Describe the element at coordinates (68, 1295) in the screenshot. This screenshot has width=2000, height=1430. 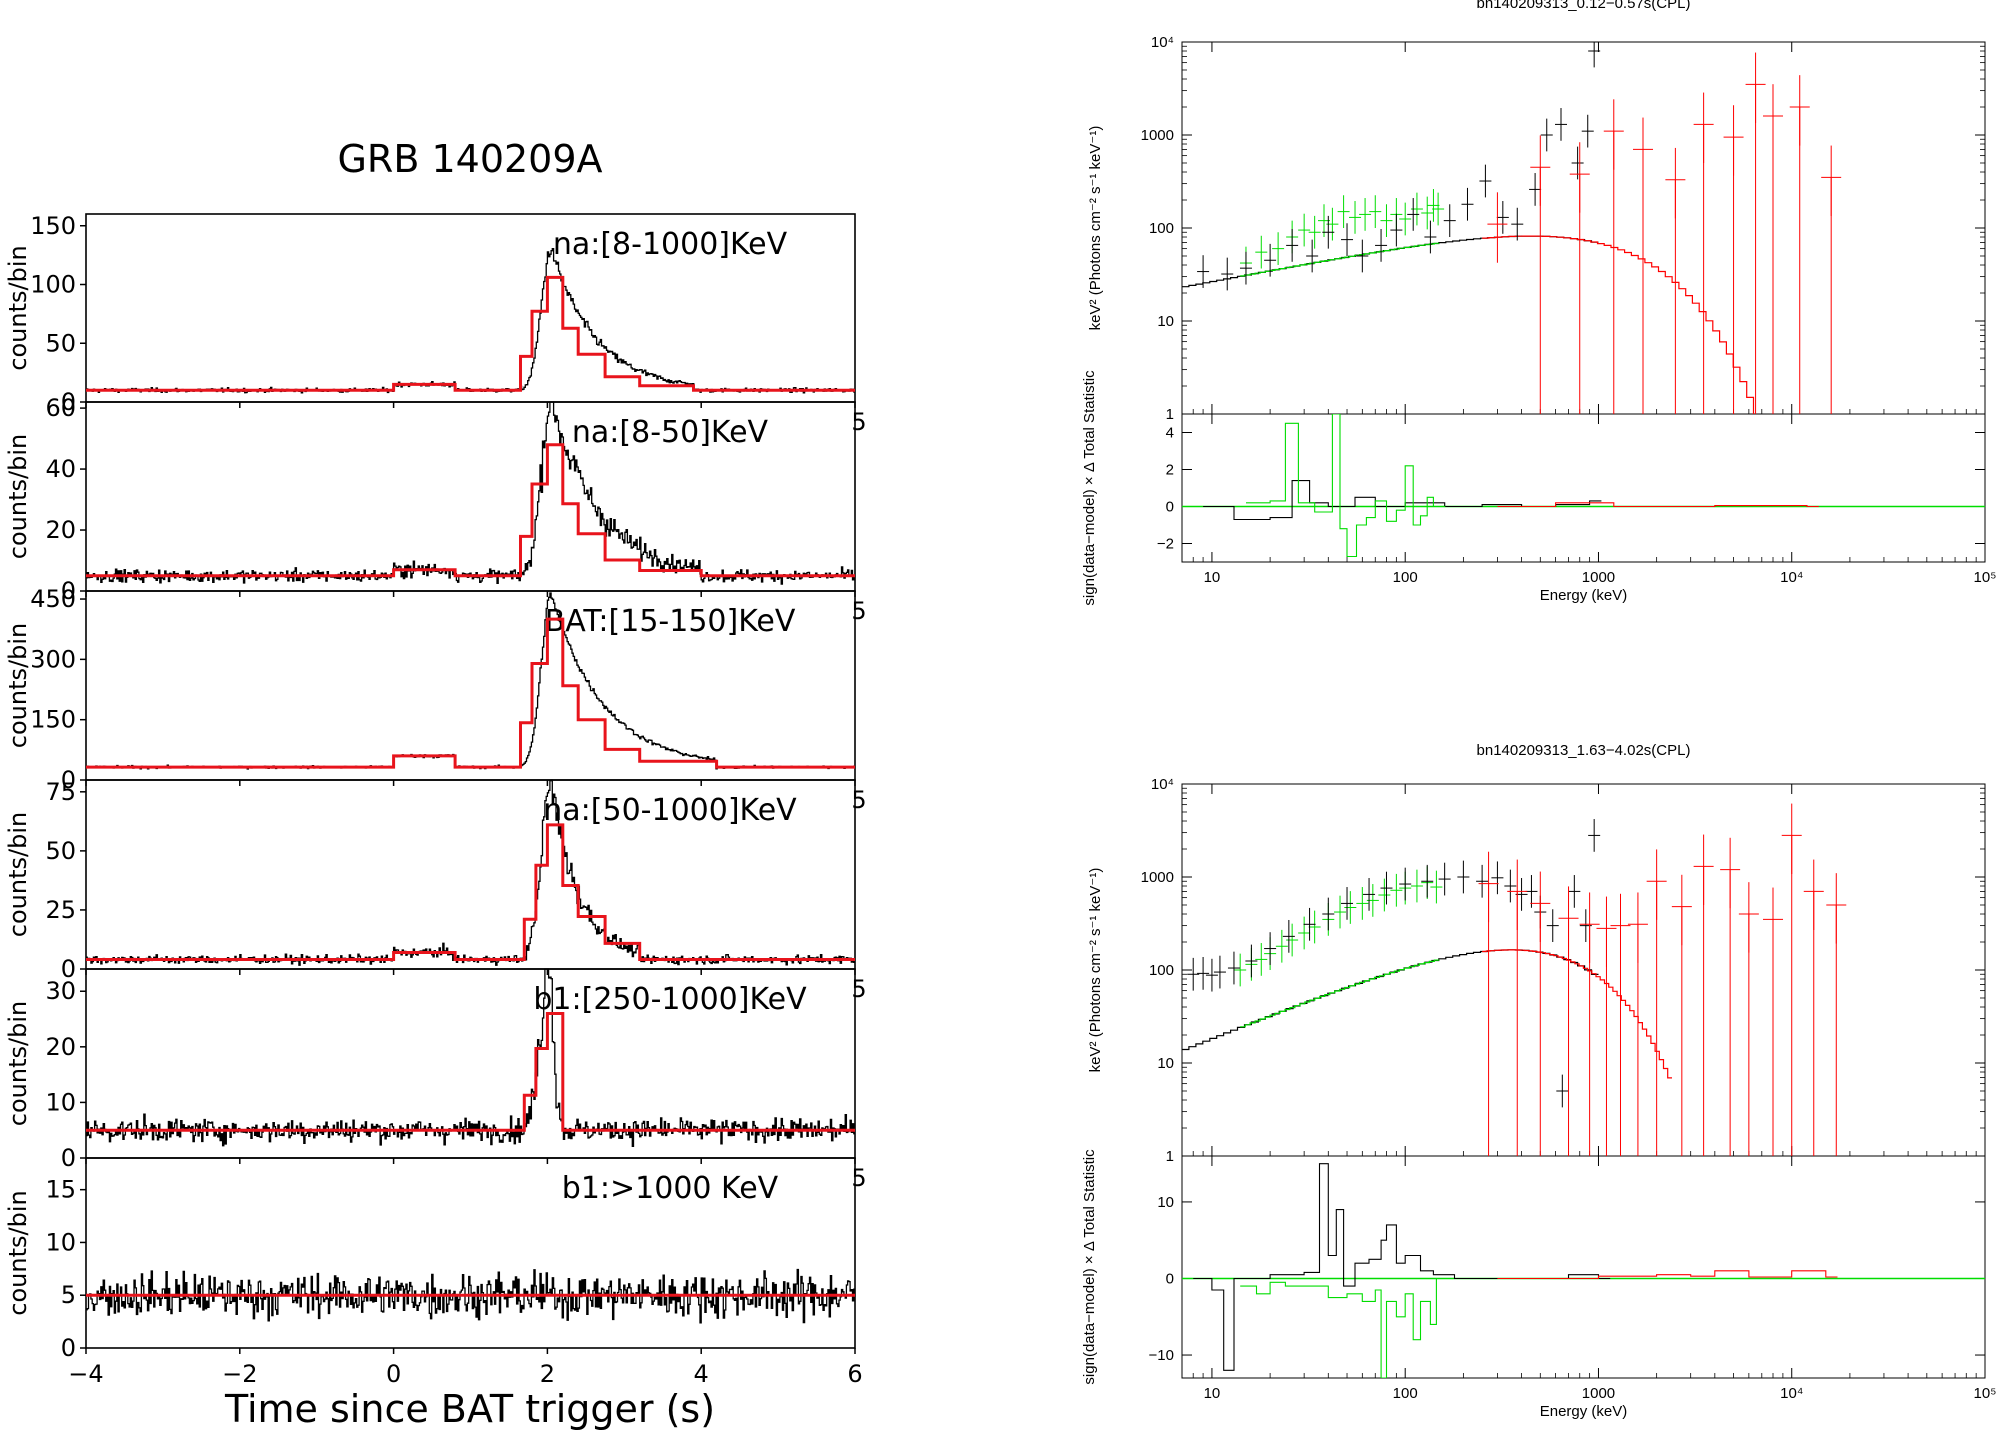
I see `y-tick-label: 5` at that location.